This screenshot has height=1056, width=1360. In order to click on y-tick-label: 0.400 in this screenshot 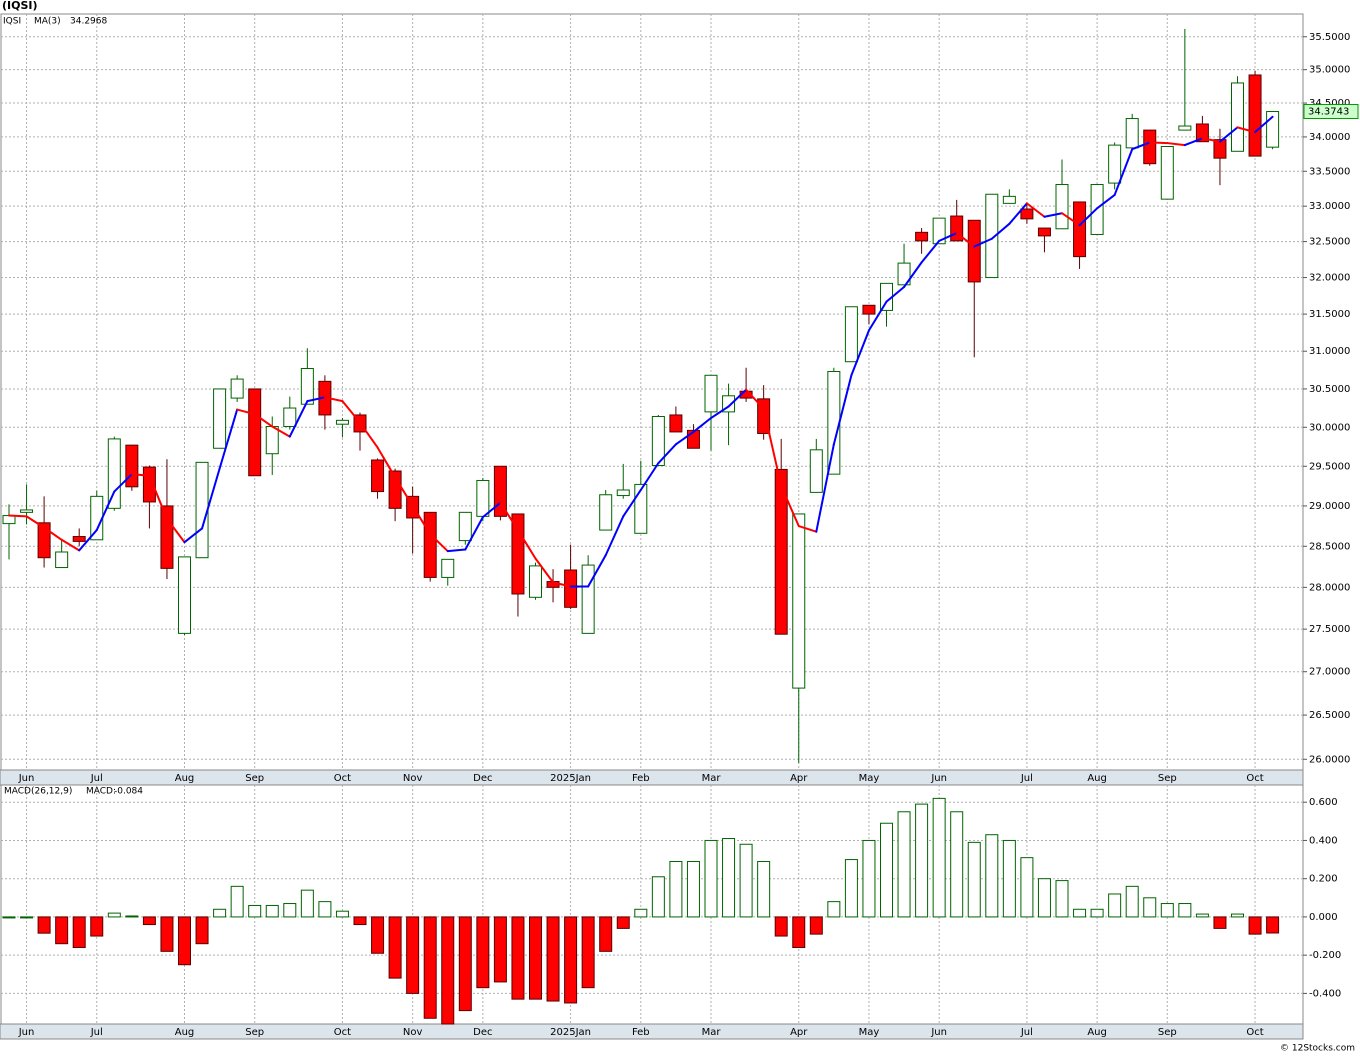, I will do `click(1323, 840)`.